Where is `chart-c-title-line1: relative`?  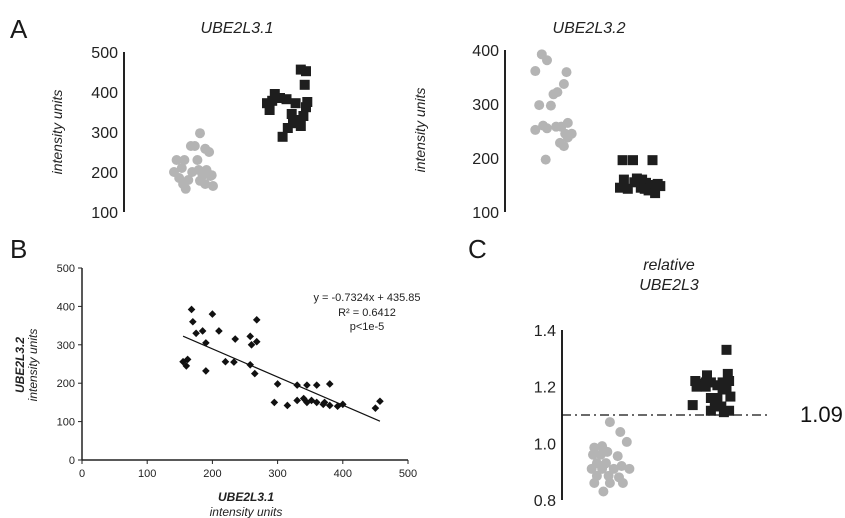 chart-c-title-line1: relative is located at coordinates (669, 265).